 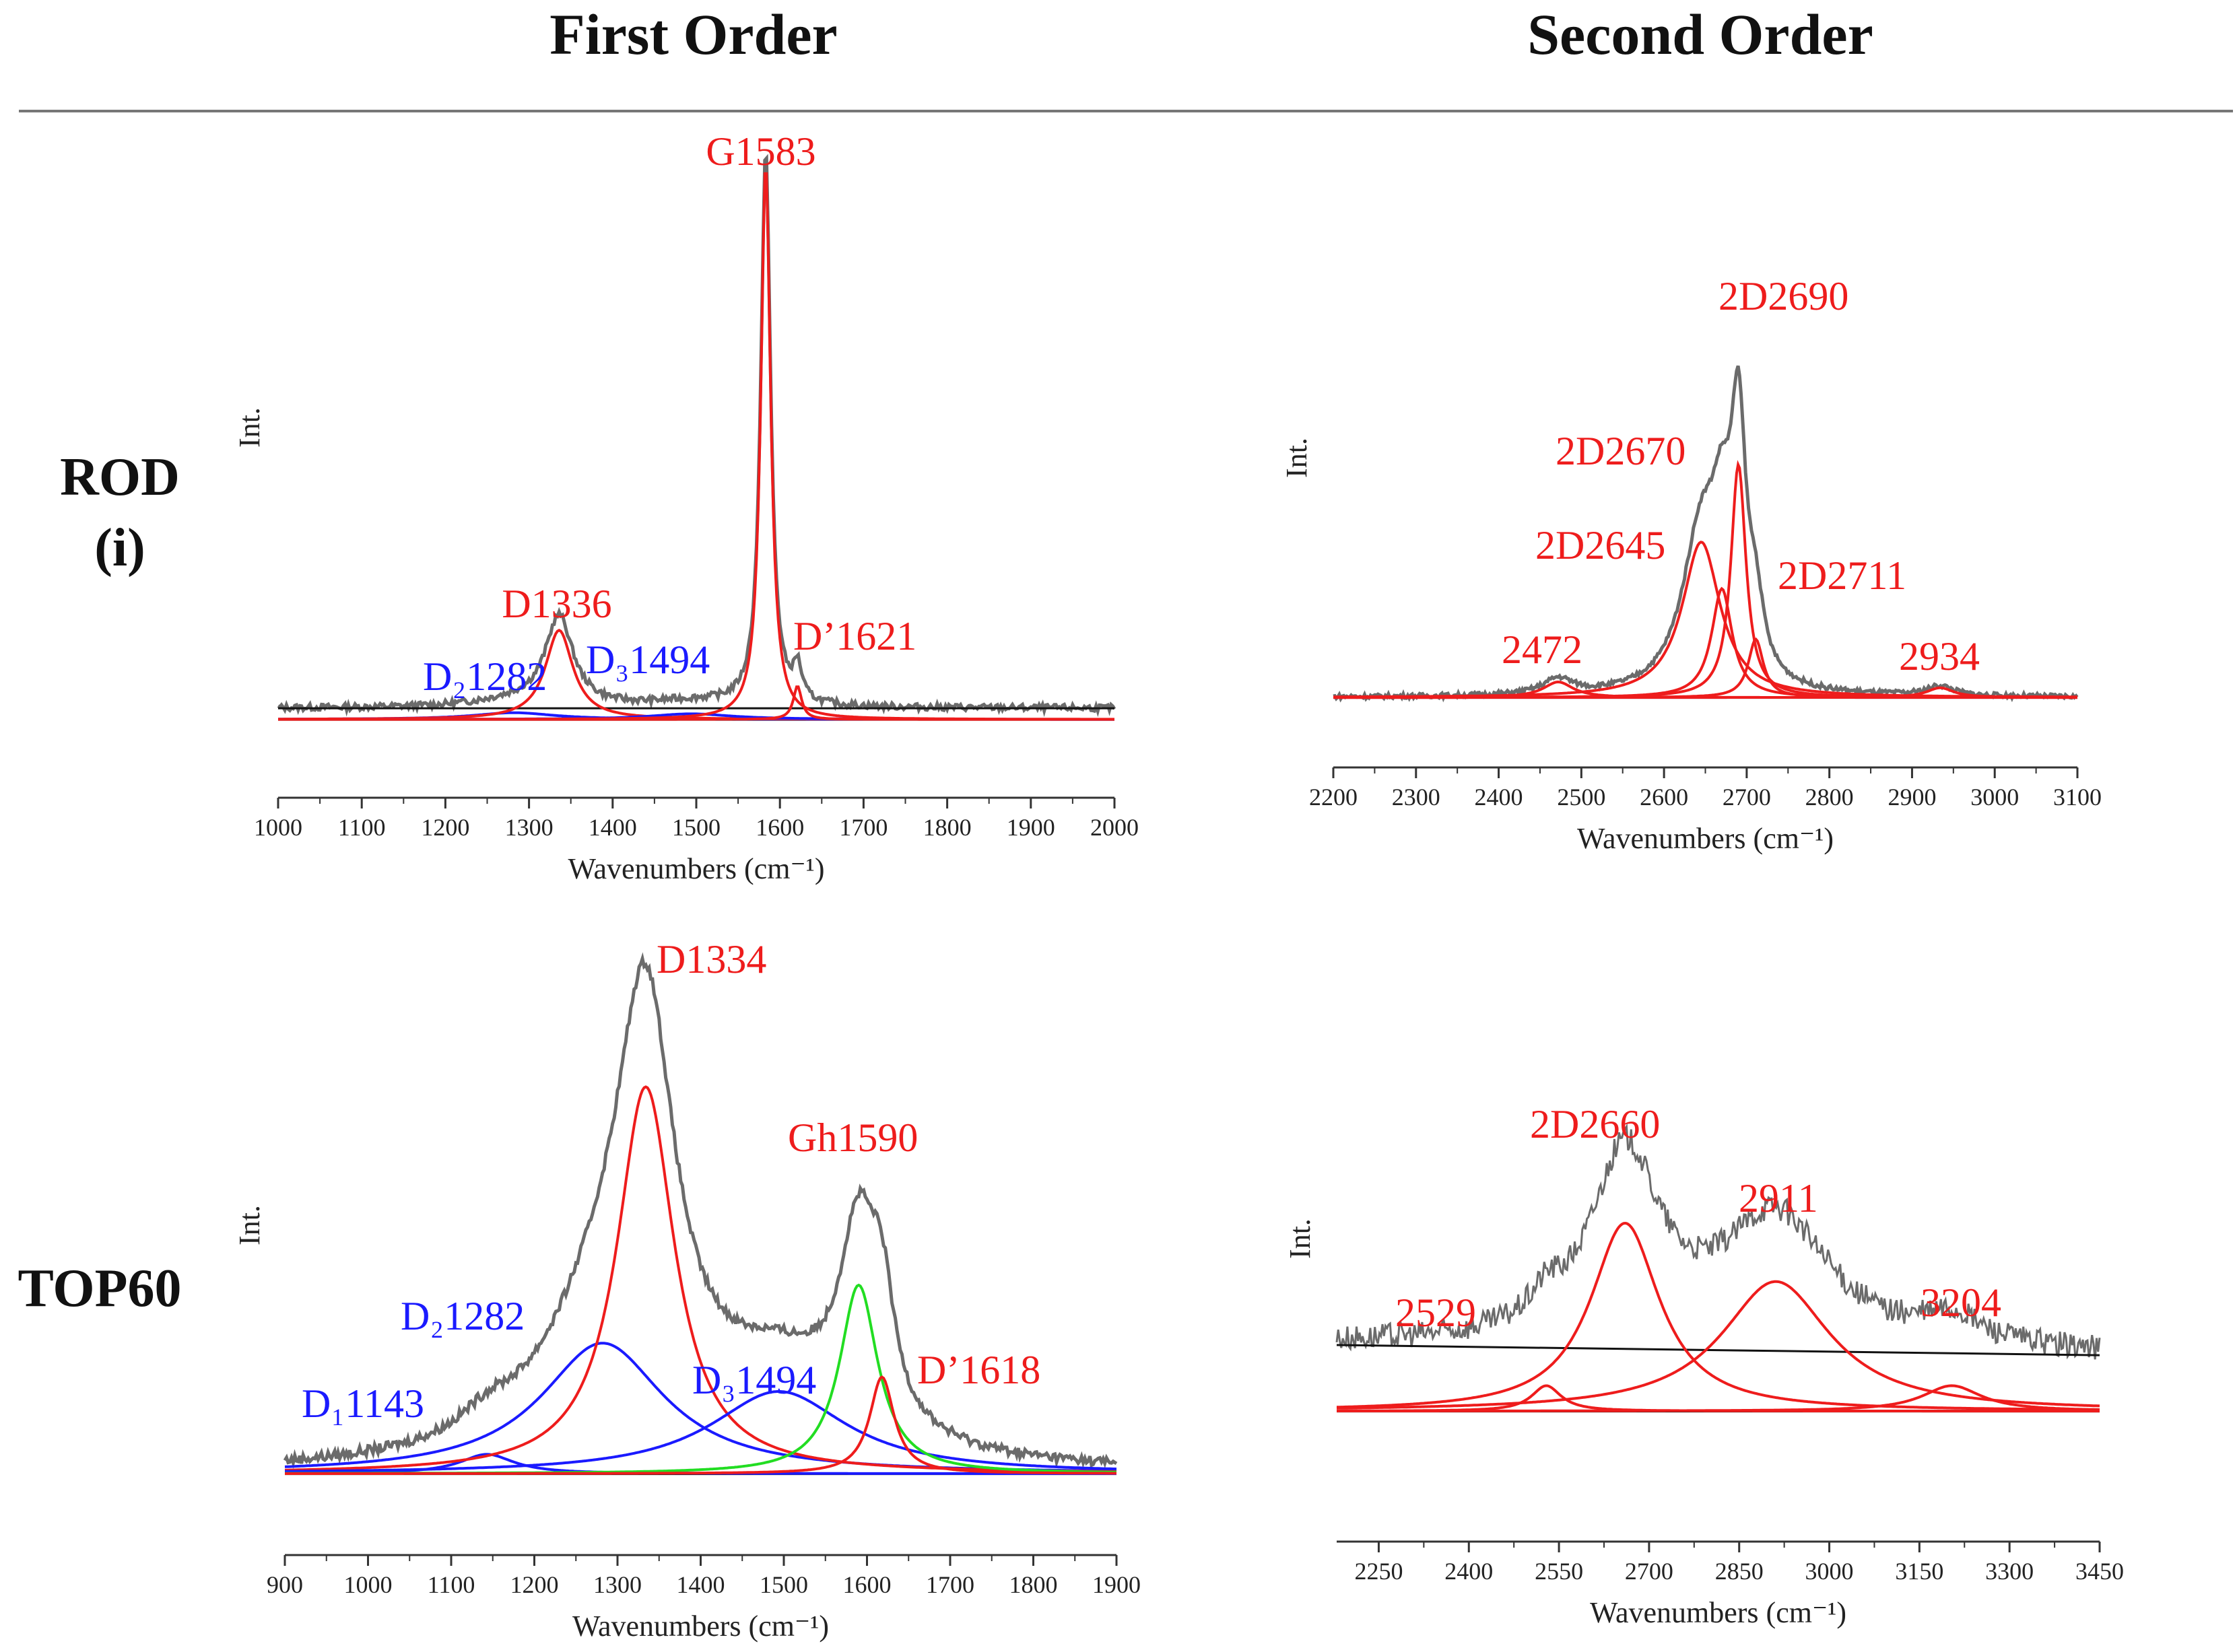 I want to click on peak-label: 2529, so click(x=1435, y=1312).